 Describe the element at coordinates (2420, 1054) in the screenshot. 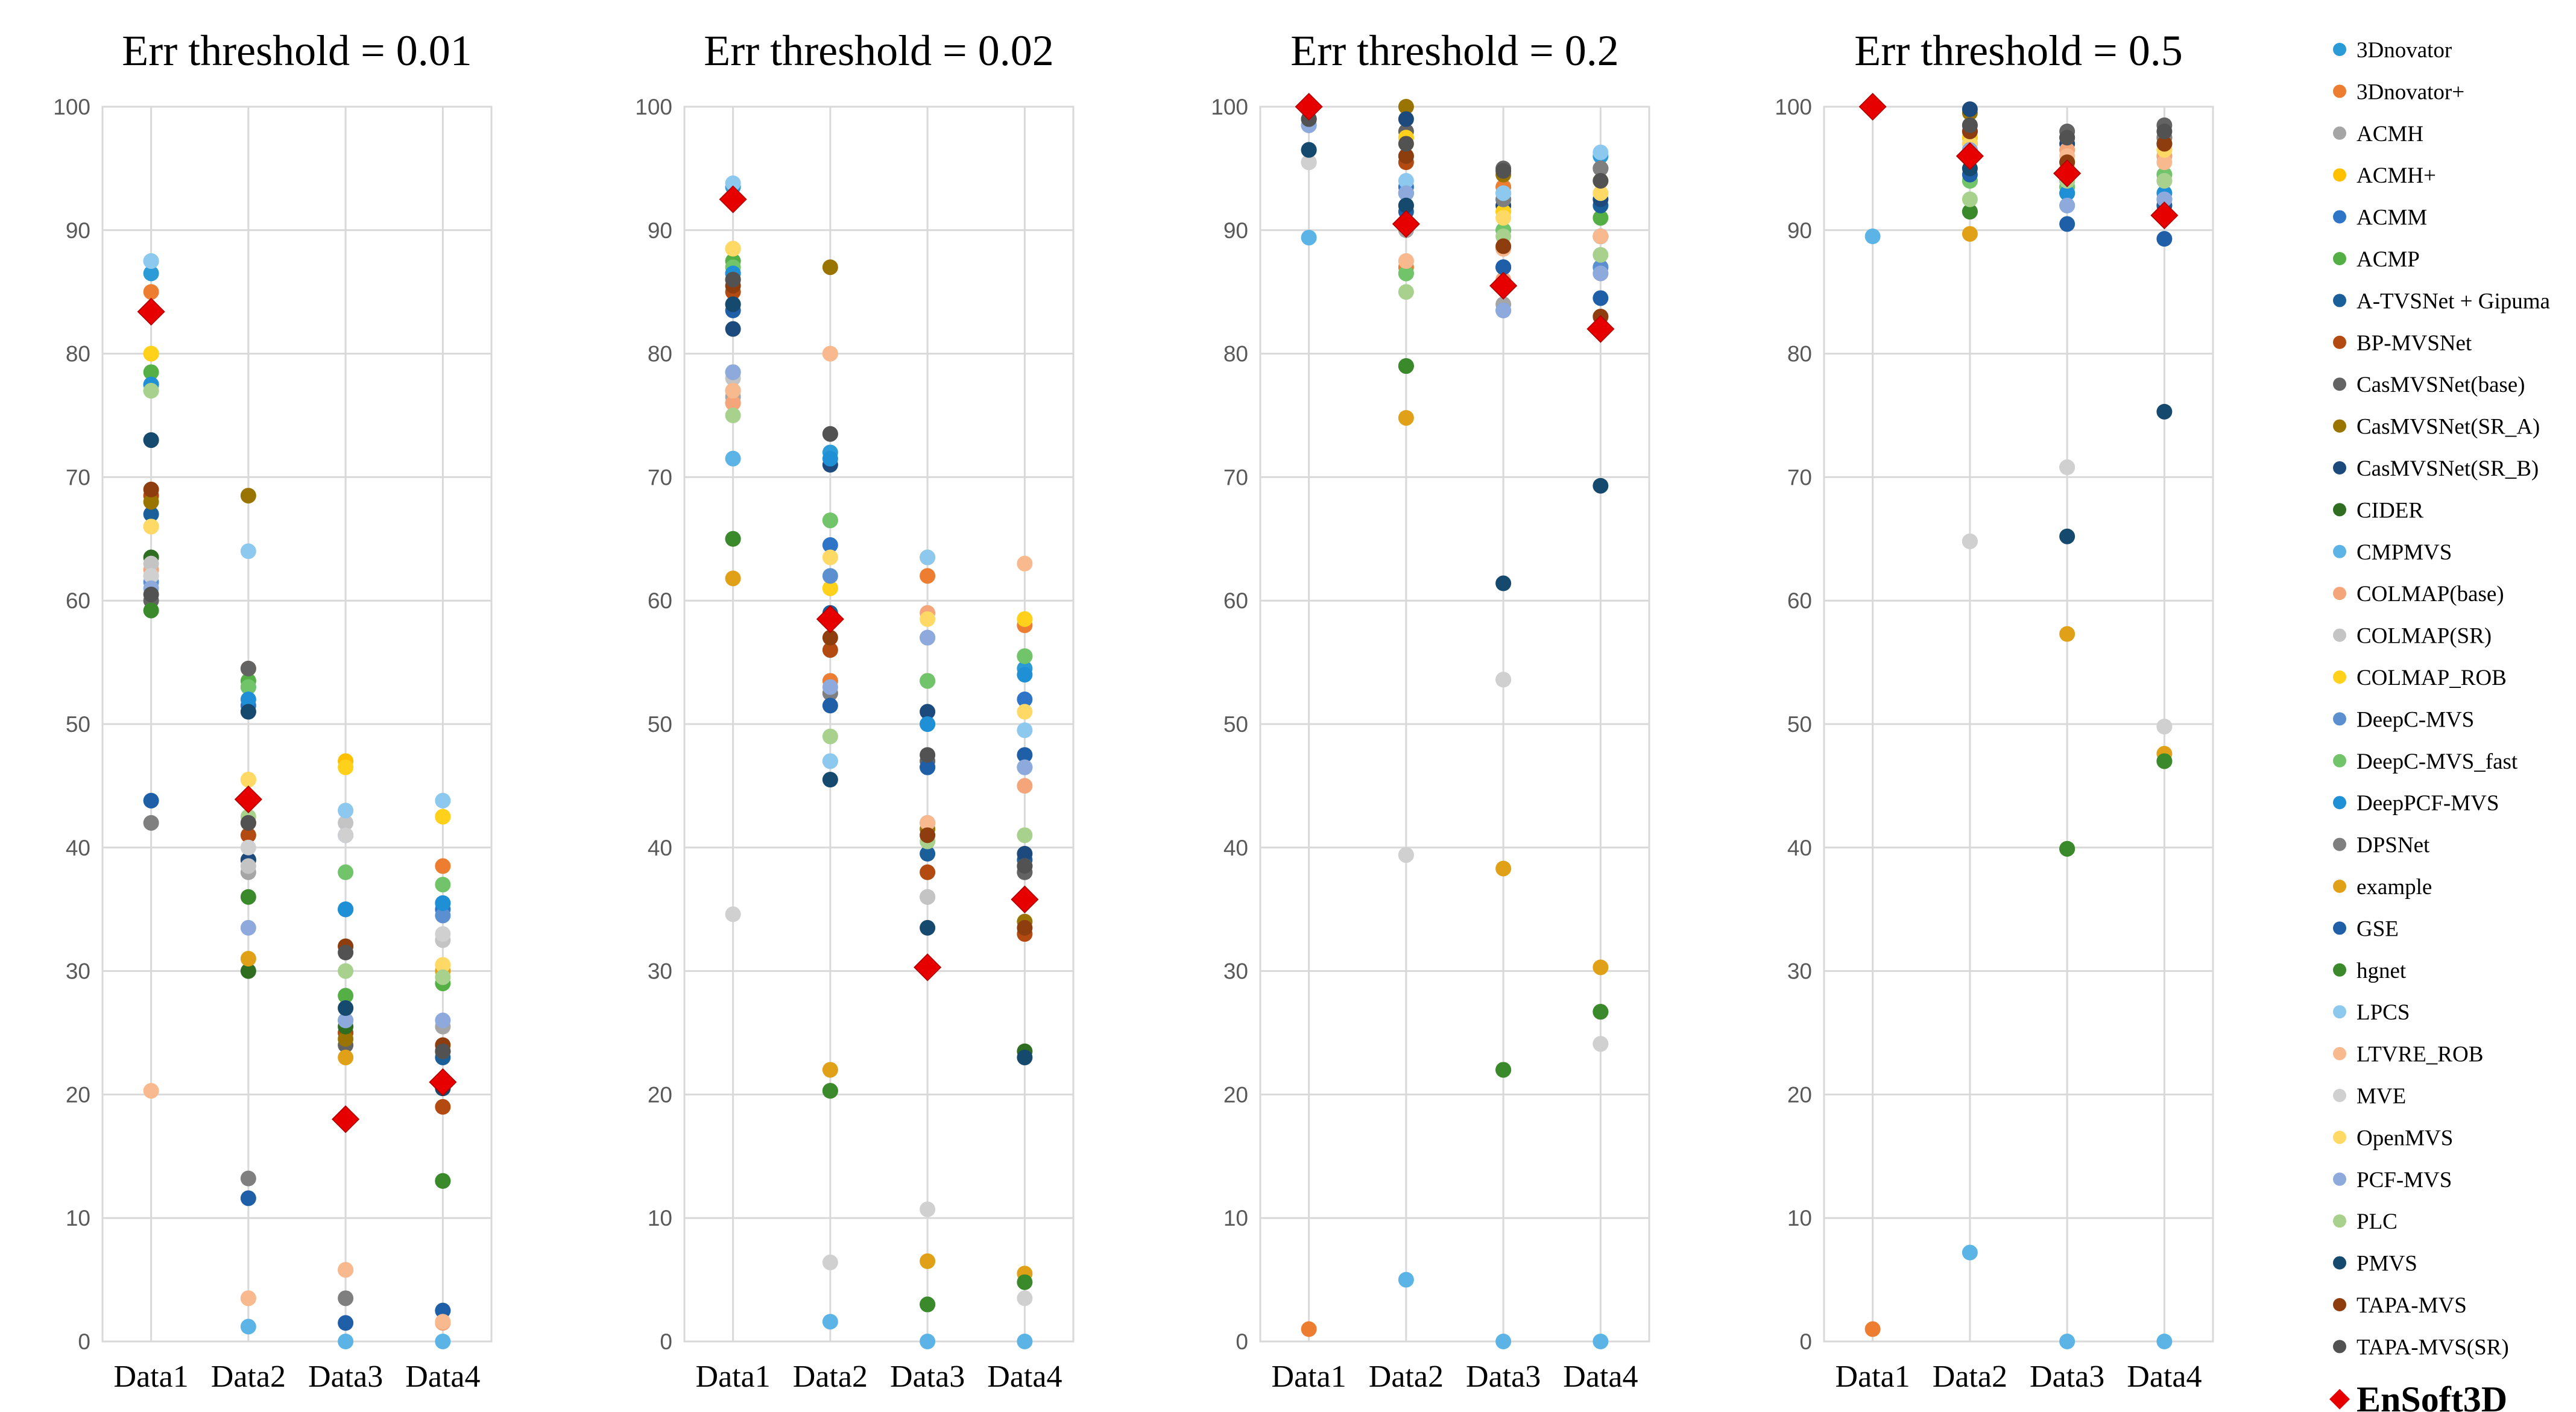

I see `legend-label-ltvre-rob: LTVRE_ROB` at that location.